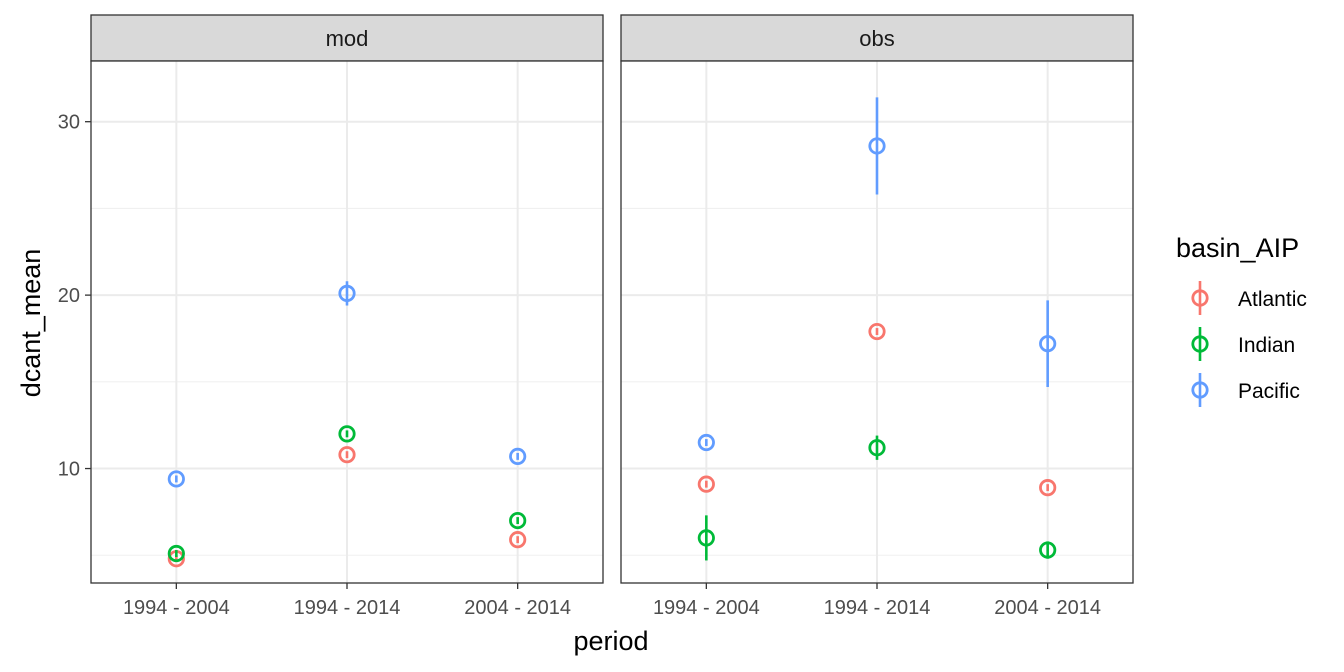  What do you see at coordinates (31, 323) in the screenshot?
I see `y-axis-title: dcant_mean` at bounding box center [31, 323].